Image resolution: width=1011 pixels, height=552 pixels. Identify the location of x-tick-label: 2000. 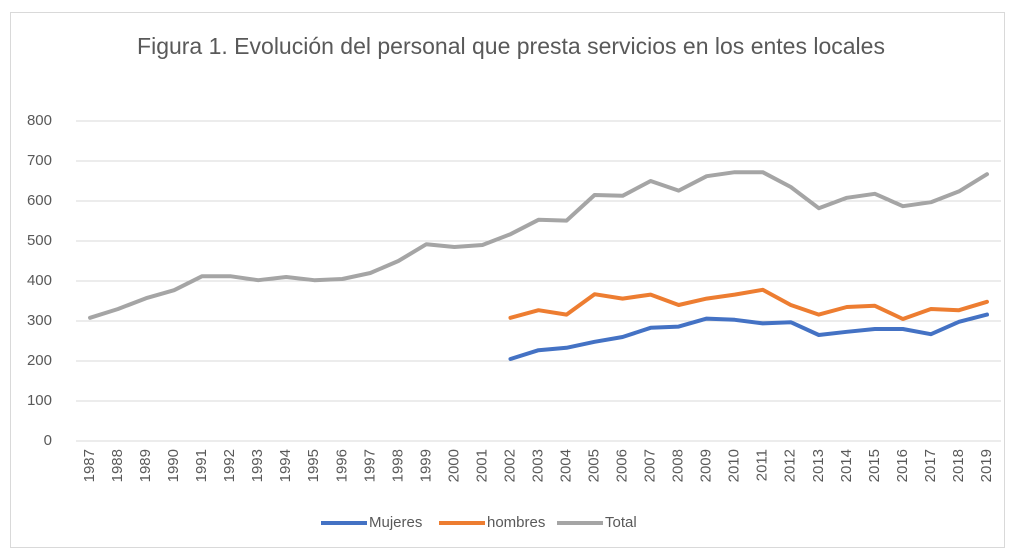
(453, 465).